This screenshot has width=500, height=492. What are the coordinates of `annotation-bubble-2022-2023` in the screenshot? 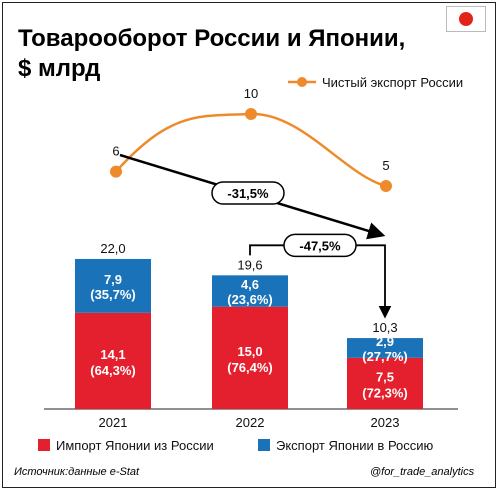 It's located at (320, 245).